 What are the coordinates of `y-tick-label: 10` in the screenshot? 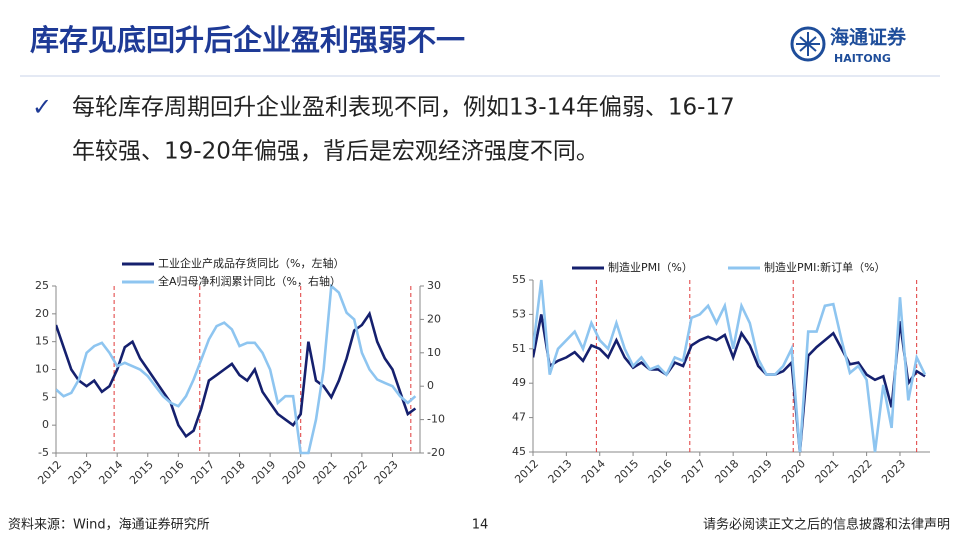 It's located at (42, 369).